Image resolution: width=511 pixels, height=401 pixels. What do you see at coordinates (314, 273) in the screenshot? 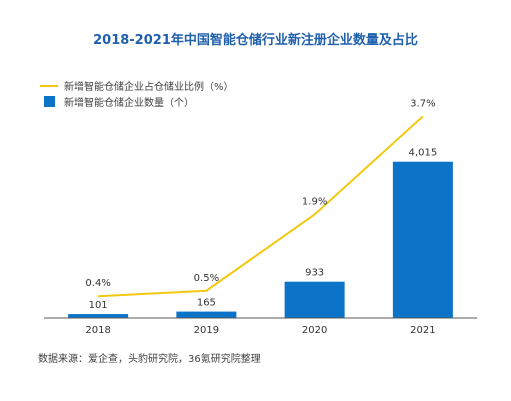
I see `bar-value-label: 933` at bounding box center [314, 273].